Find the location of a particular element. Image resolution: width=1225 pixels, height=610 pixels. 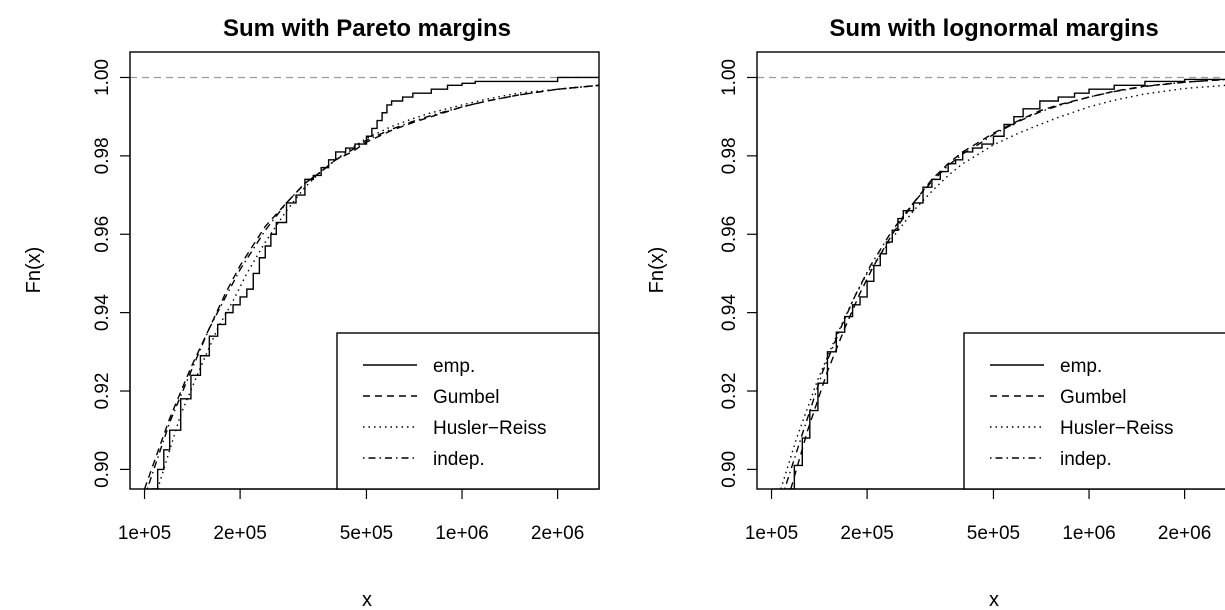

chart-title: Sum with lognormal margins is located at coordinates (993, 28).